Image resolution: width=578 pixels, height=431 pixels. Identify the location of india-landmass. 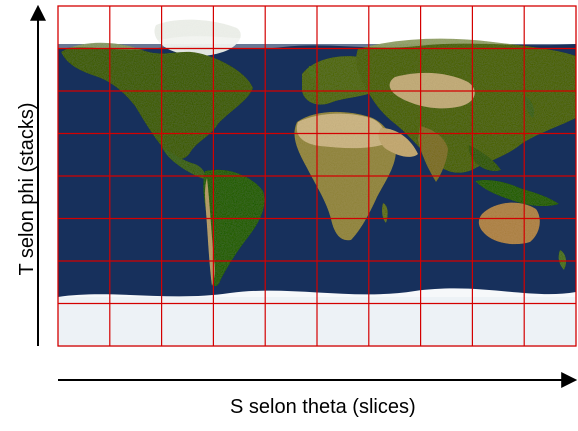
(433, 154).